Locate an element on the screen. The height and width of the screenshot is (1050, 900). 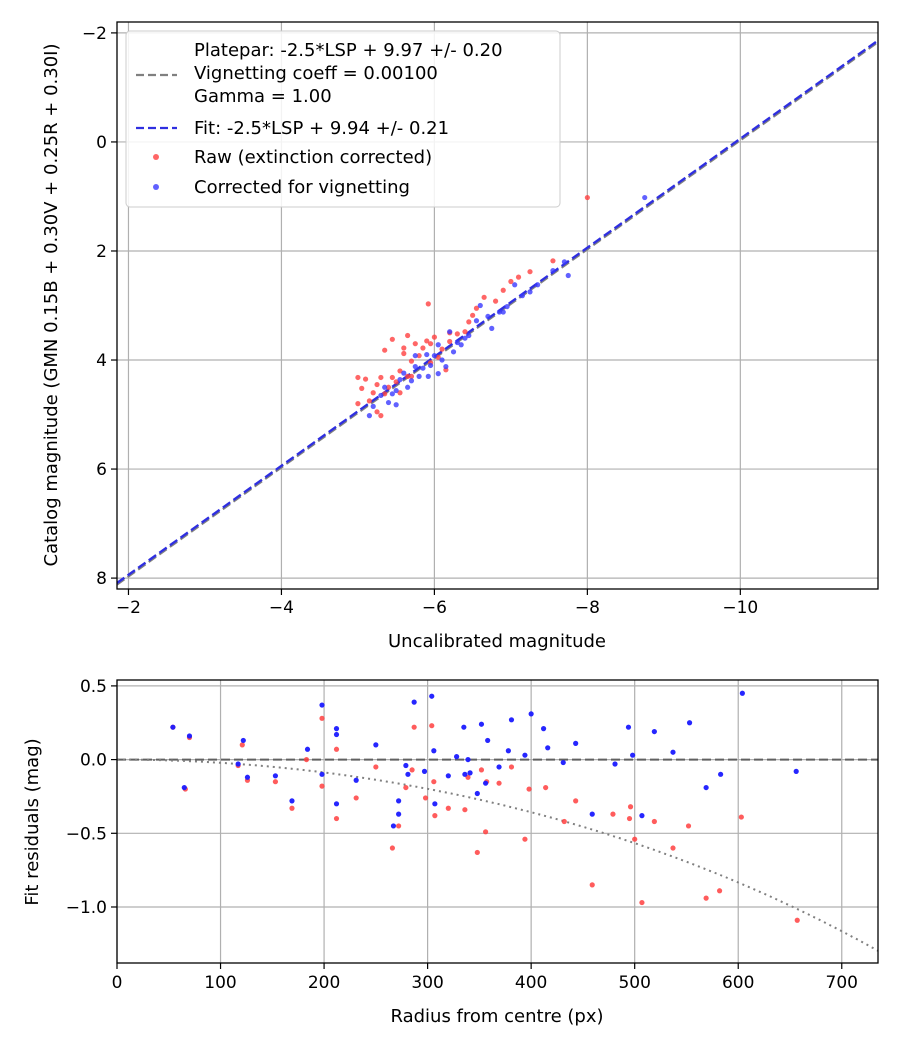
legend-raw-marker is located at coordinates (156, 157).